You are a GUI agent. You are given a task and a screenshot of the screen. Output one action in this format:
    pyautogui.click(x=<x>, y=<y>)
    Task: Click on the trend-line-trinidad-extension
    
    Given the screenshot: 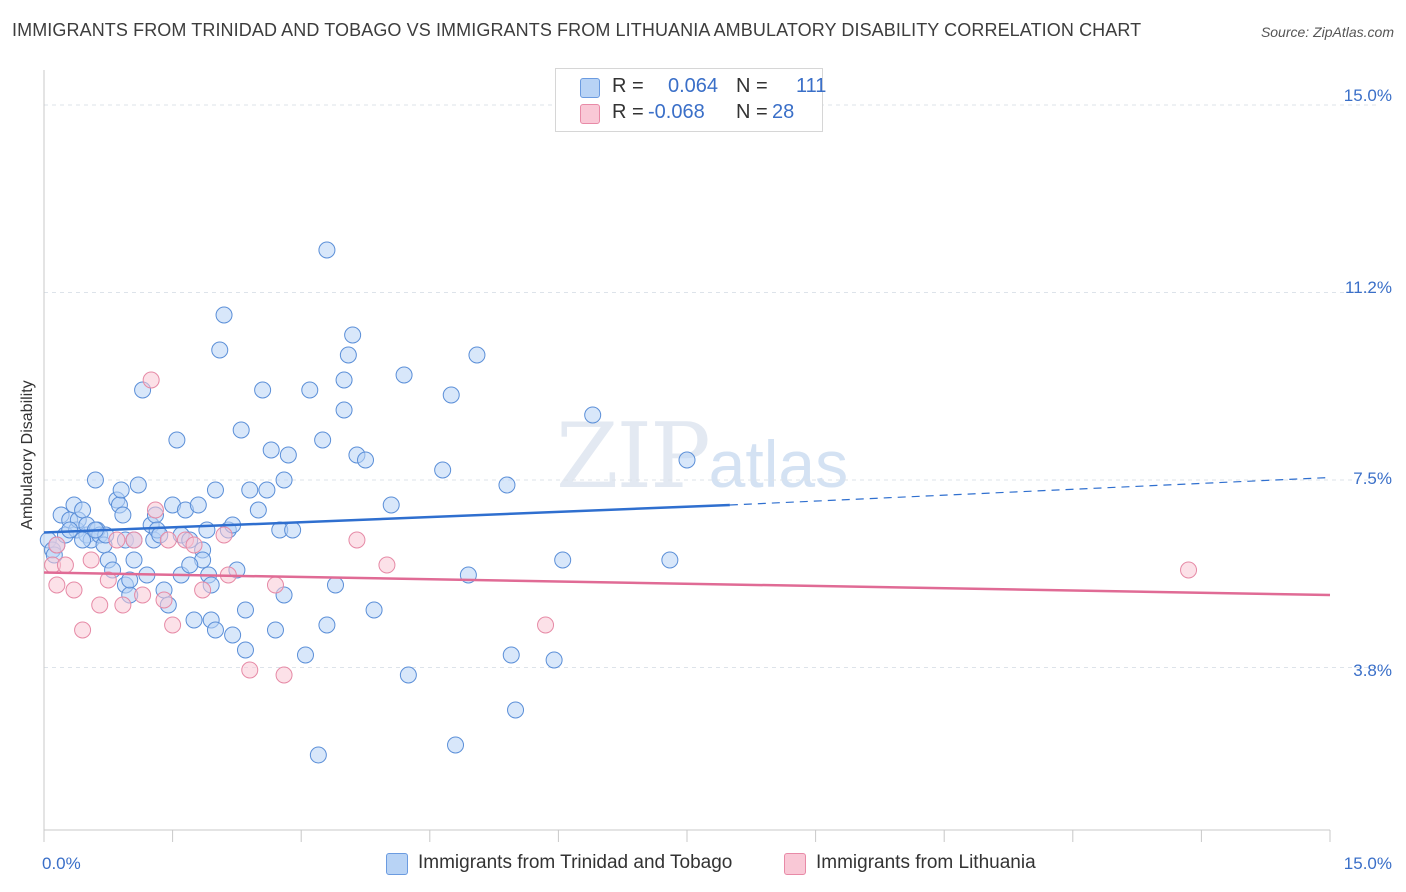 What is the action you would take?
    pyautogui.click(x=1030, y=491)
    